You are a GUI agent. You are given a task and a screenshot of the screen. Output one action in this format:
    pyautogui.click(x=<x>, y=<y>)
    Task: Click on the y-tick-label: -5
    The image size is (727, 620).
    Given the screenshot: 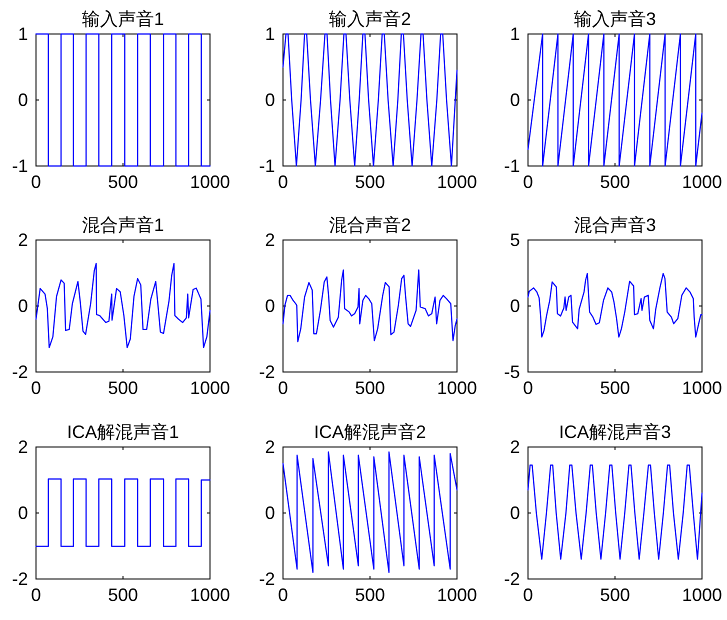 What is the action you would take?
    pyautogui.click(x=512, y=372)
    